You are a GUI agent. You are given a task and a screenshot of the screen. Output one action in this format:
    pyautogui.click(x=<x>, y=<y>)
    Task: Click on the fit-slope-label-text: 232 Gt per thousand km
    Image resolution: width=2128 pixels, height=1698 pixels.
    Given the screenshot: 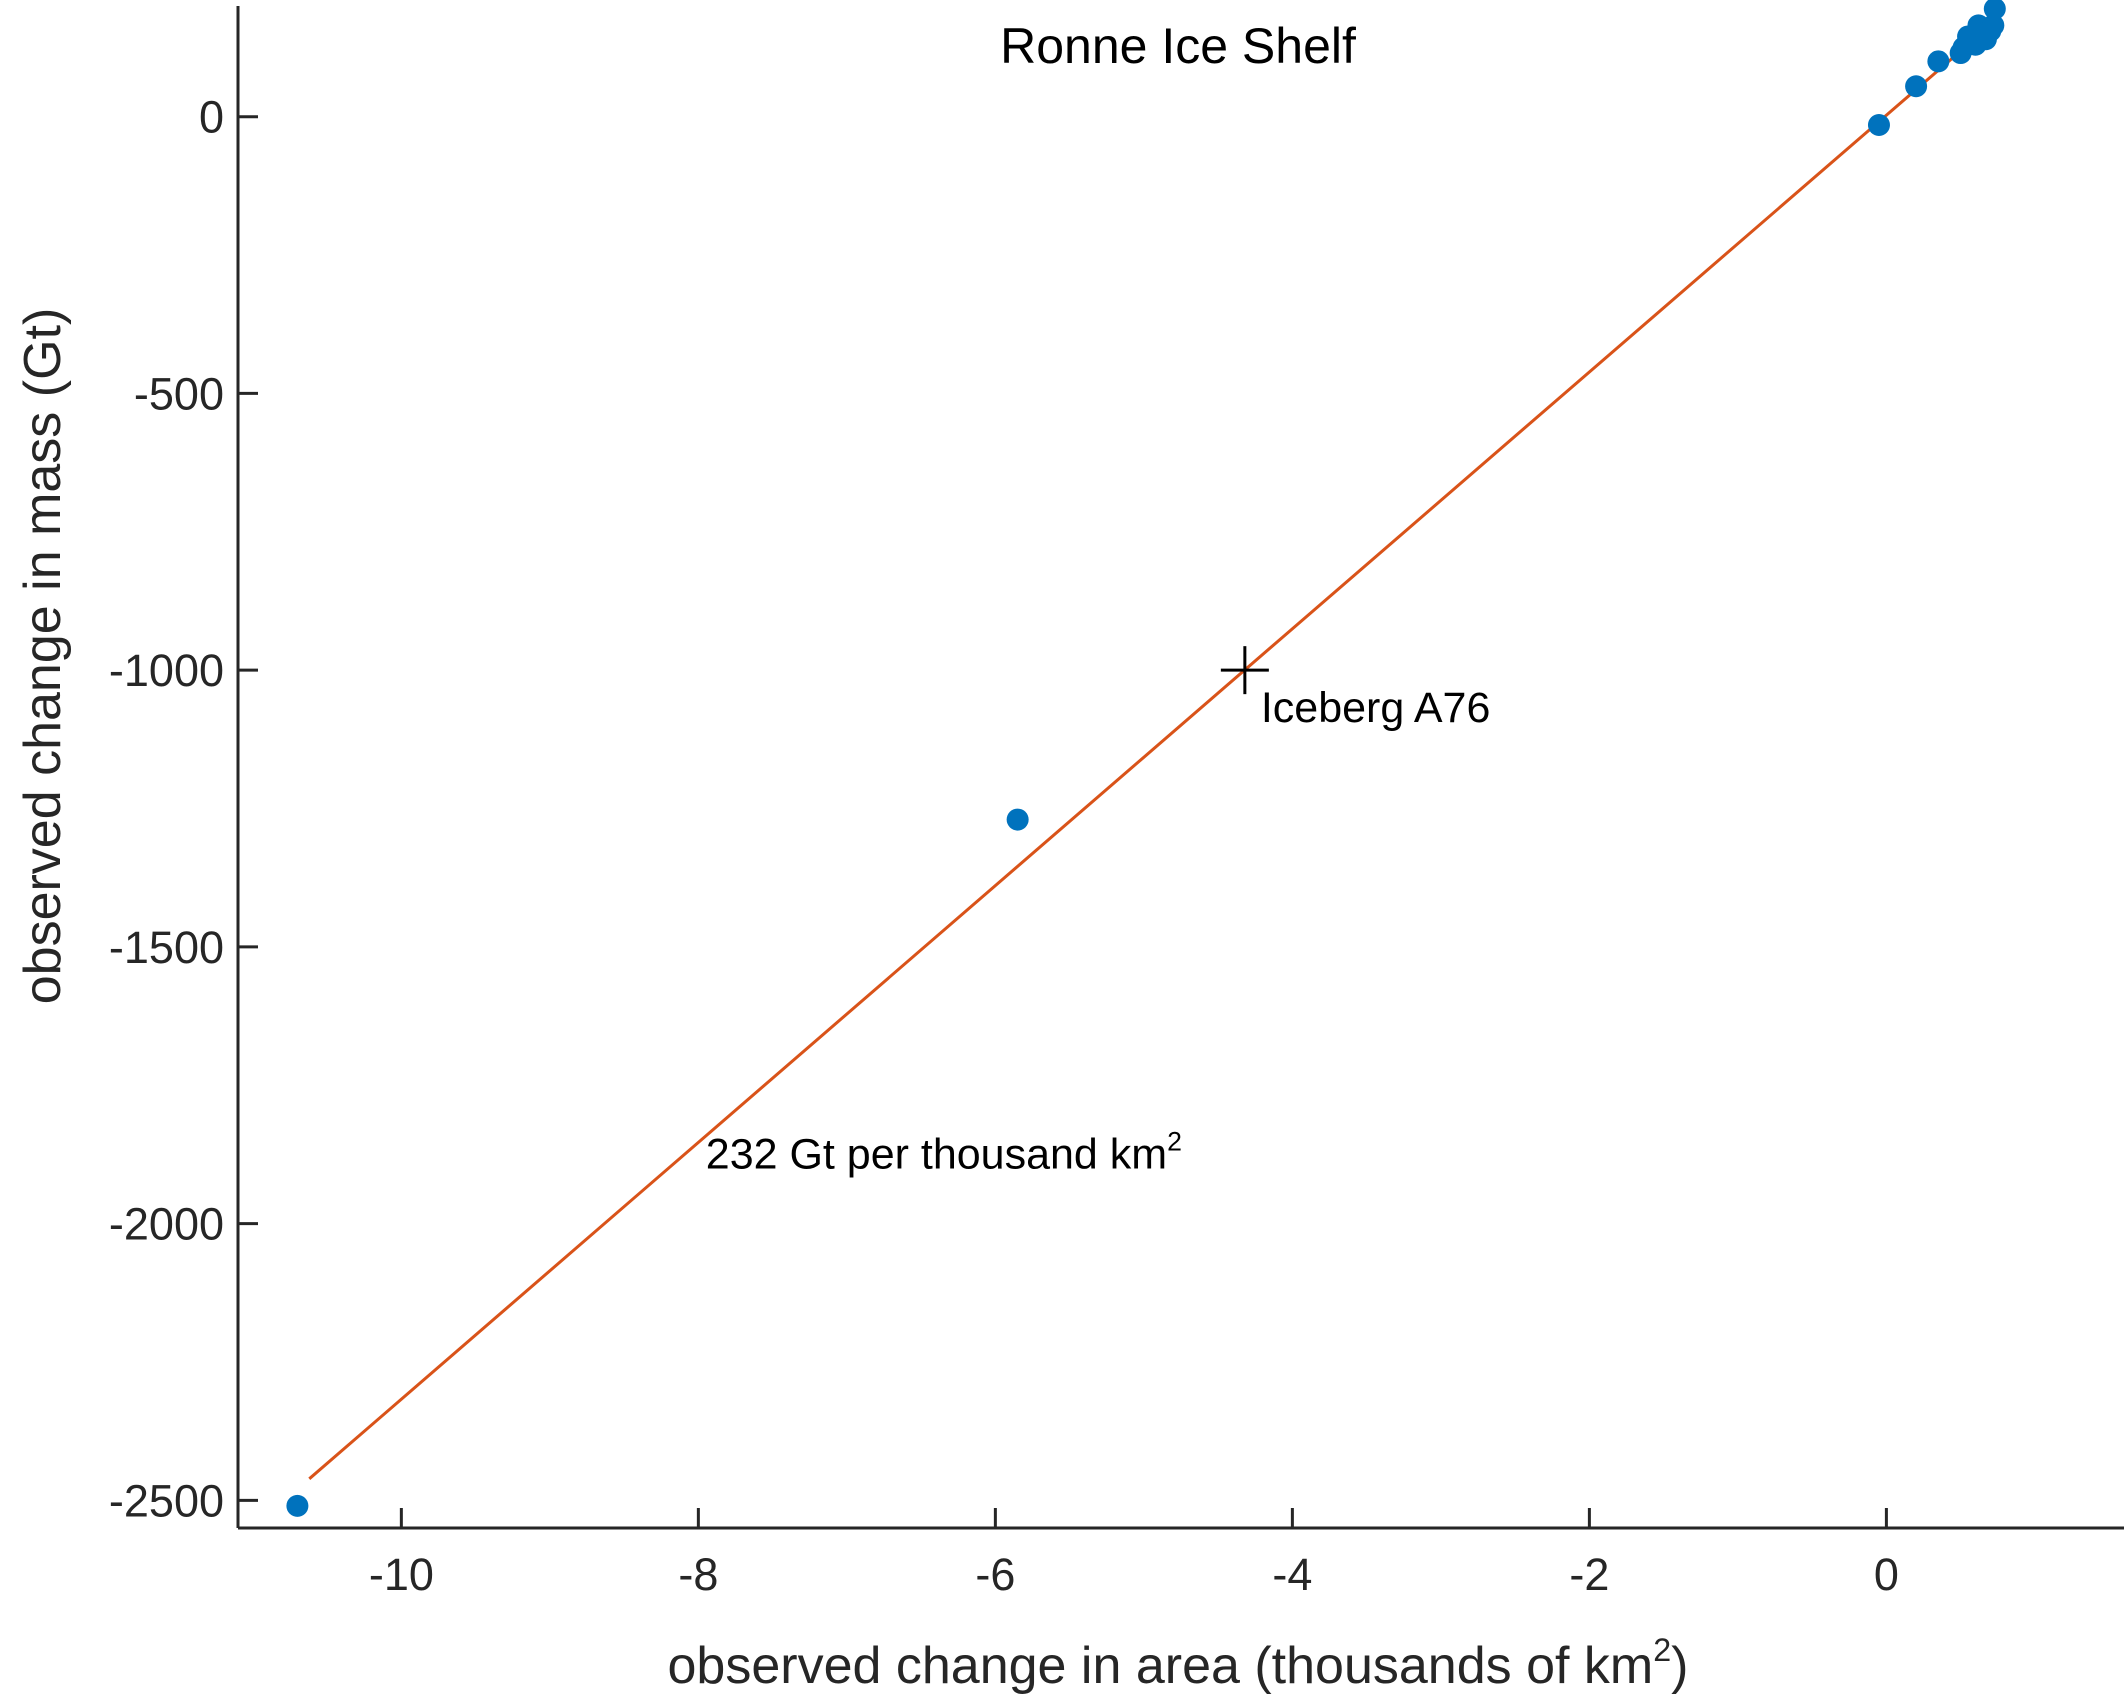 What is the action you would take?
    pyautogui.click(x=936, y=1155)
    